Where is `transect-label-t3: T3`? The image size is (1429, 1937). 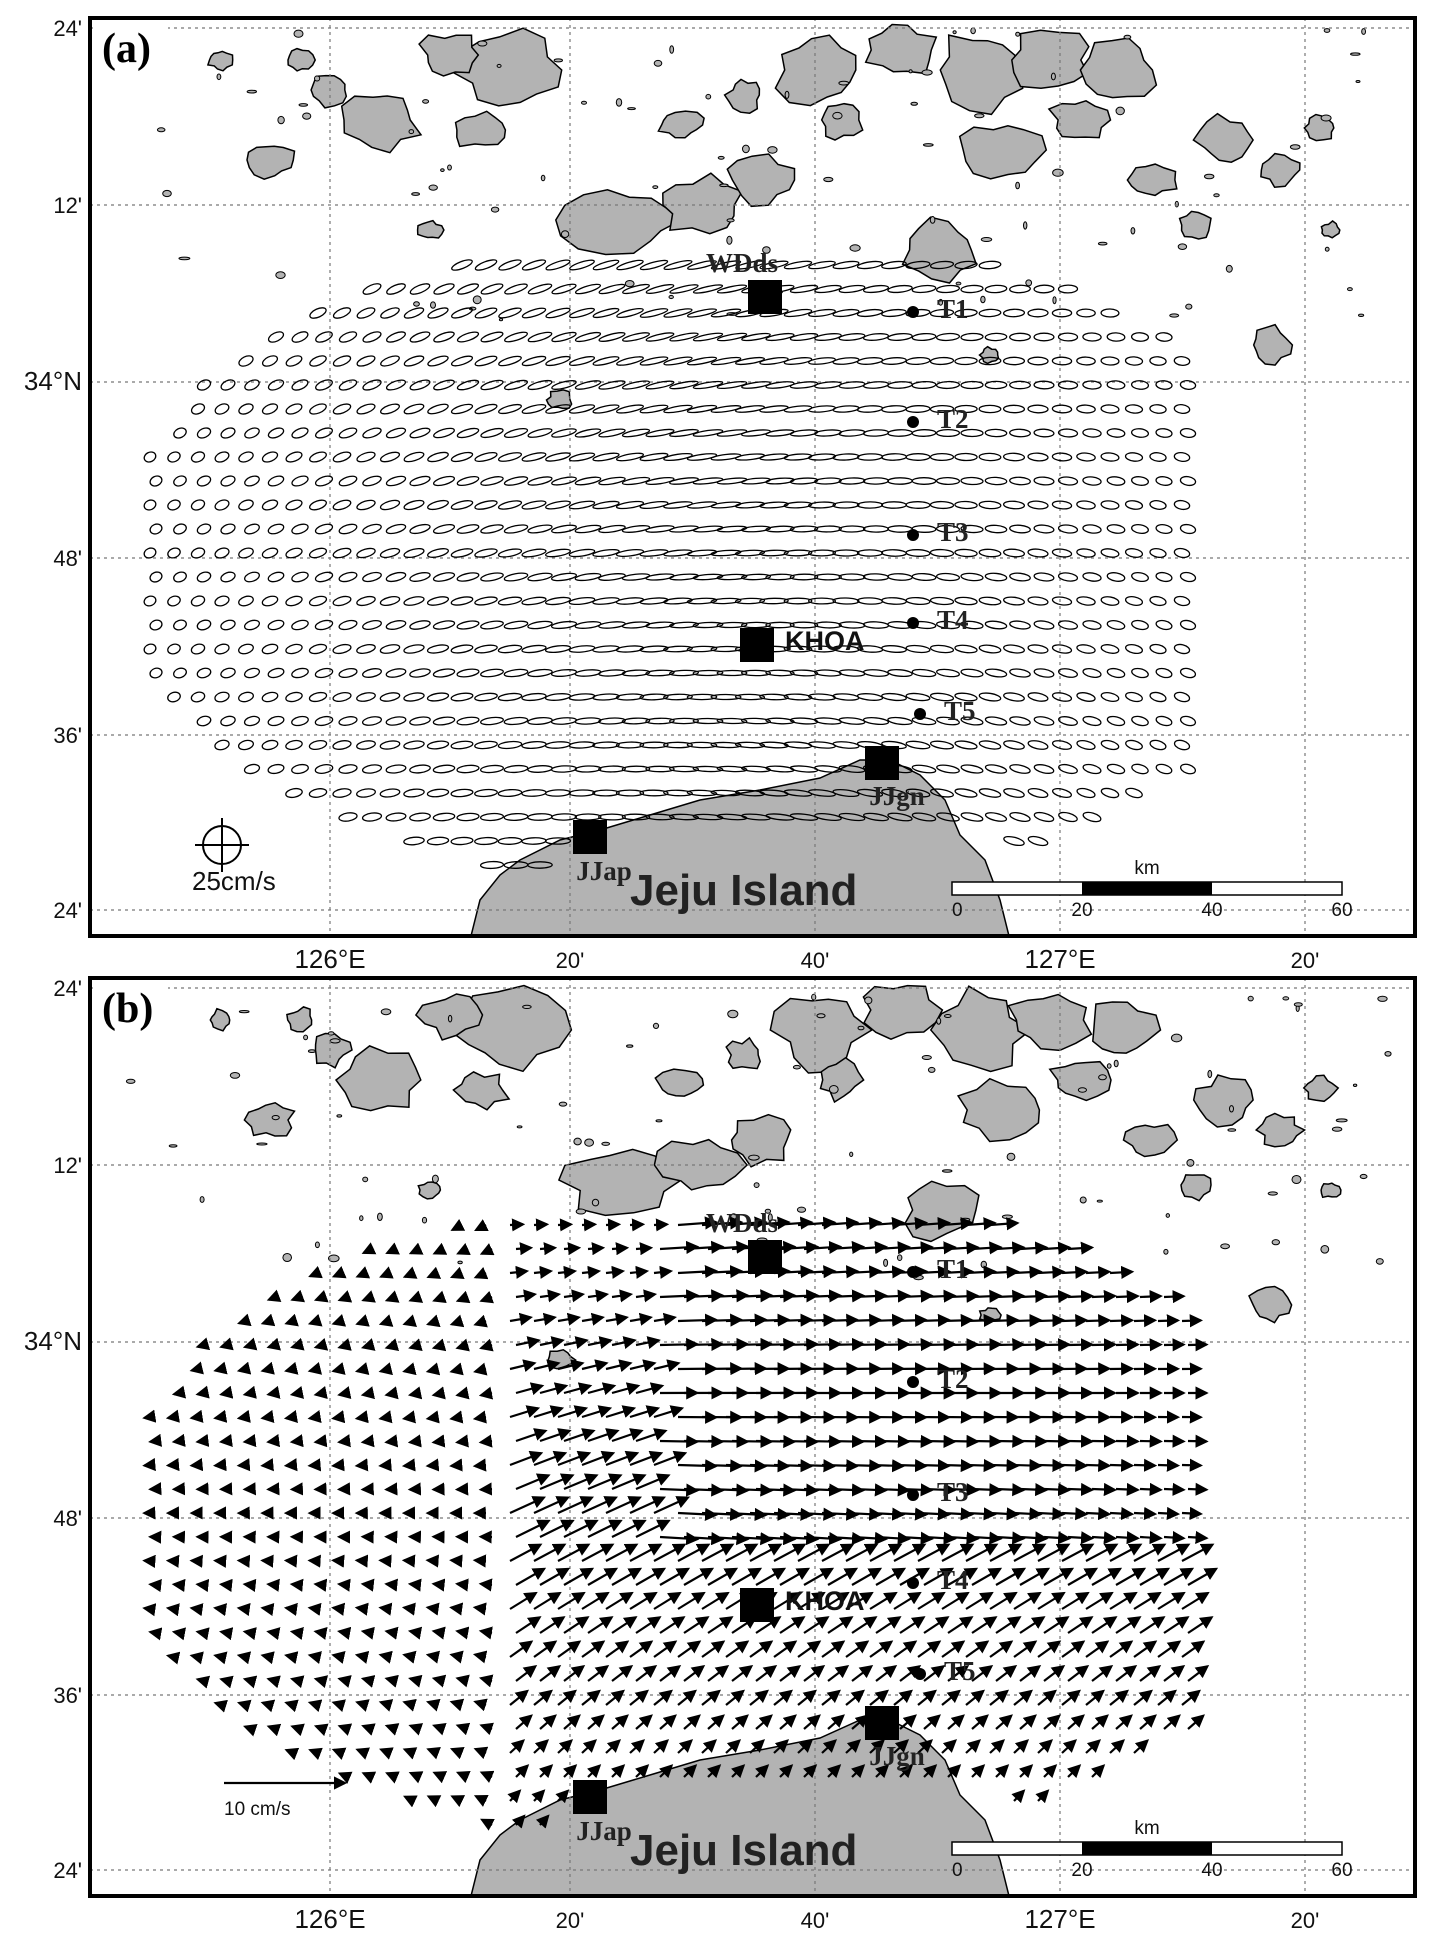 transect-label-t3: T3 is located at coordinates (953, 532).